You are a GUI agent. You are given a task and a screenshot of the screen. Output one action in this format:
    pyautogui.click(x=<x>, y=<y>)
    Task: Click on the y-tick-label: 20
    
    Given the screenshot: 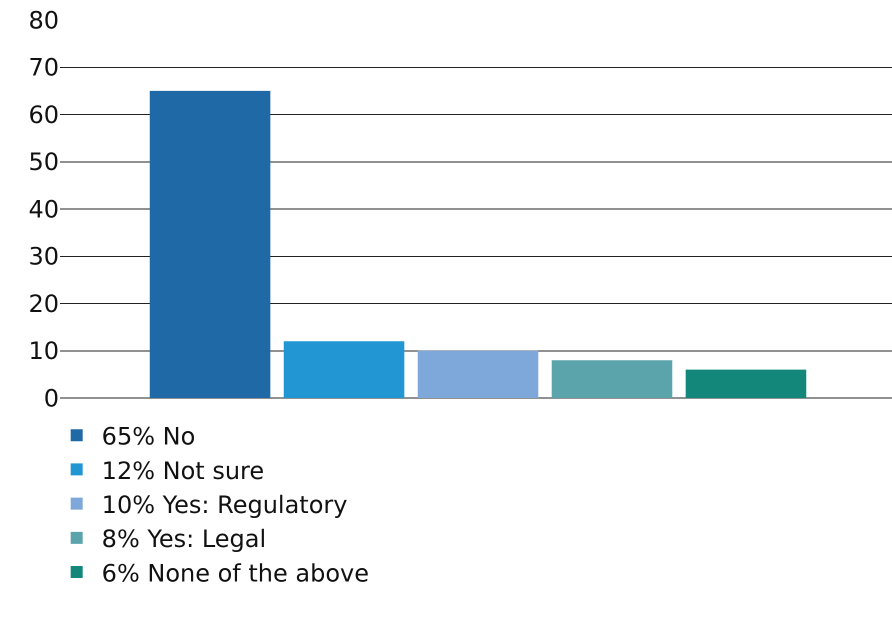 What is the action you would take?
    pyautogui.click(x=43, y=304)
    